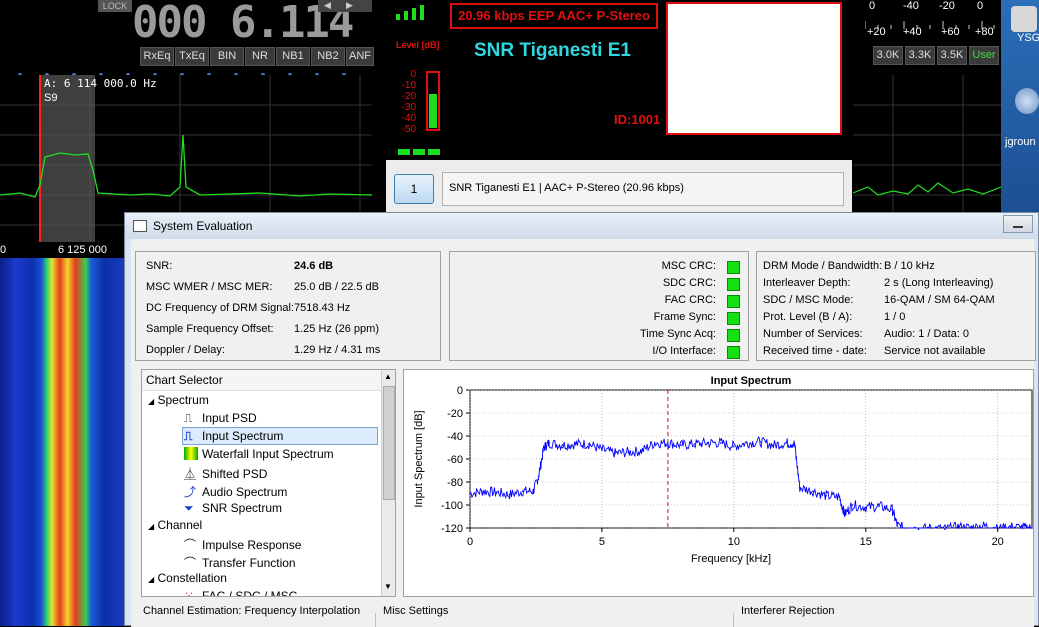  Describe the element at coordinates (240, 593) in the screenshot. I see `tree-item-fac-sdc-msc: ⁙ FAC / SDC / MSC` at that location.